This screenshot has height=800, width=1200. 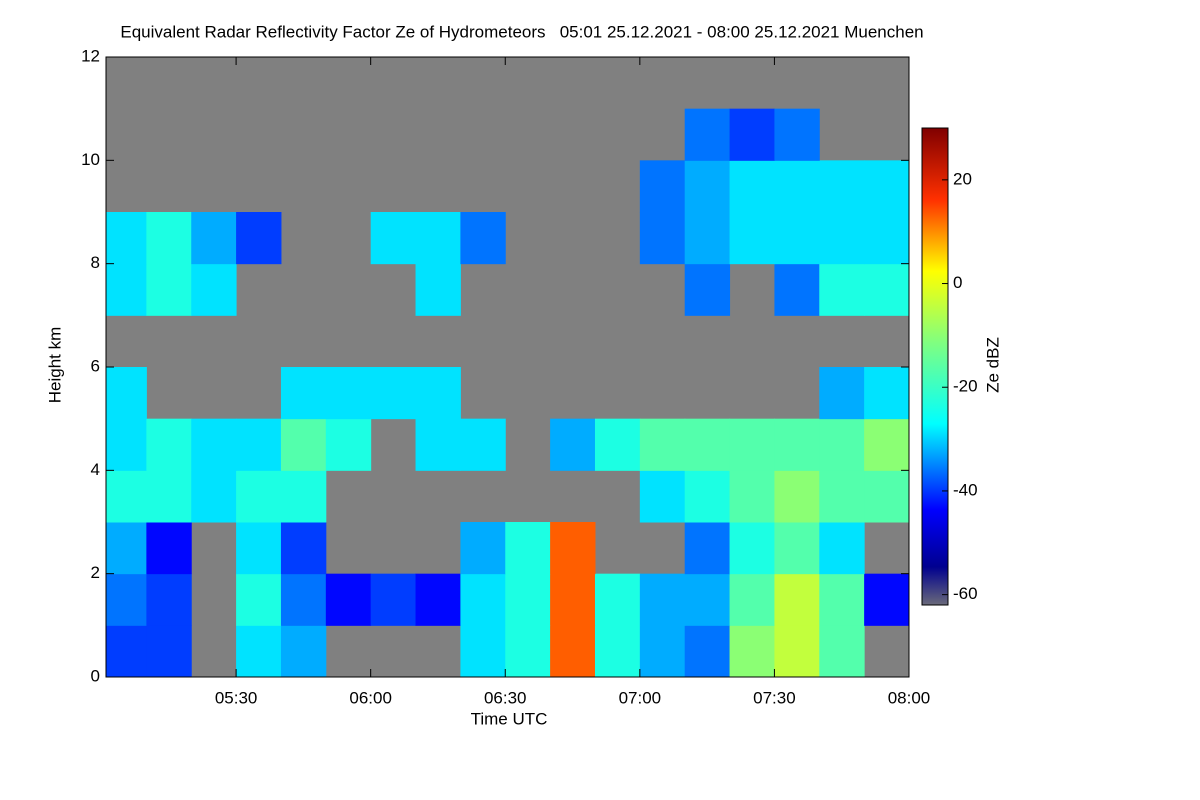 What do you see at coordinates (95, 469) in the screenshot?
I see `y-tick-label: 4` at bounding box center [95, 469].